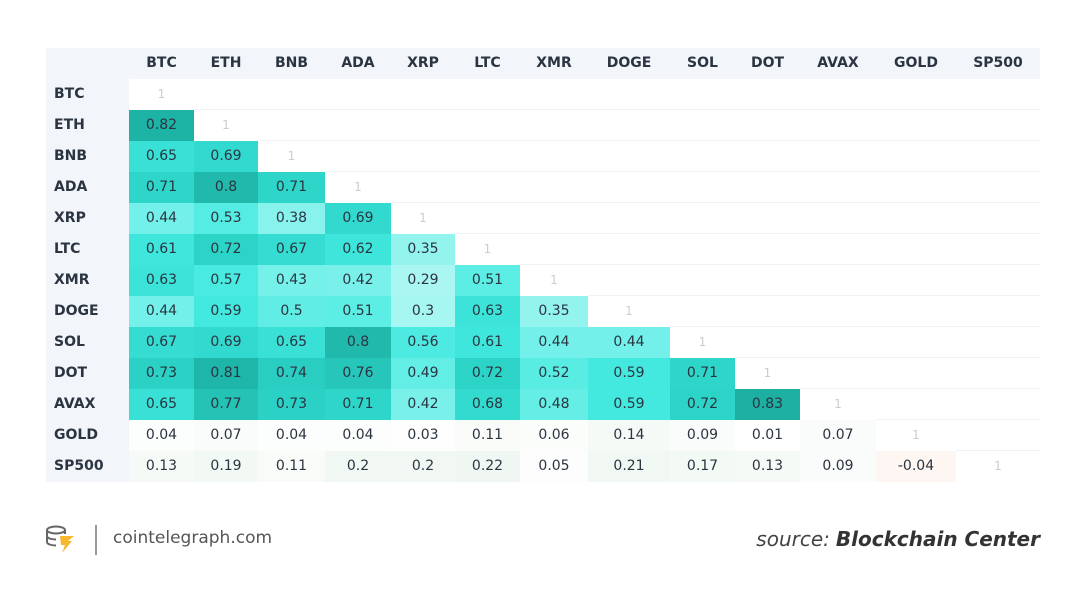  Describe the element at coordinates (554, 404) in the screenshot. I see `cell: 0.48` at that location.